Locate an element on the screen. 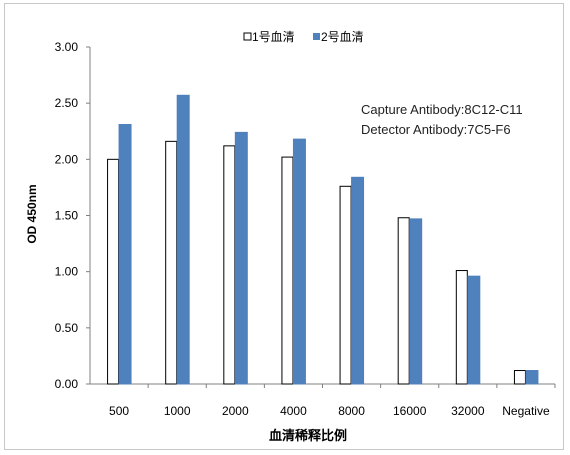 Image resolution: width=570 pixels, height=455 pixels. y-tick-label: 0.50 is located at coordinates (67, 328).